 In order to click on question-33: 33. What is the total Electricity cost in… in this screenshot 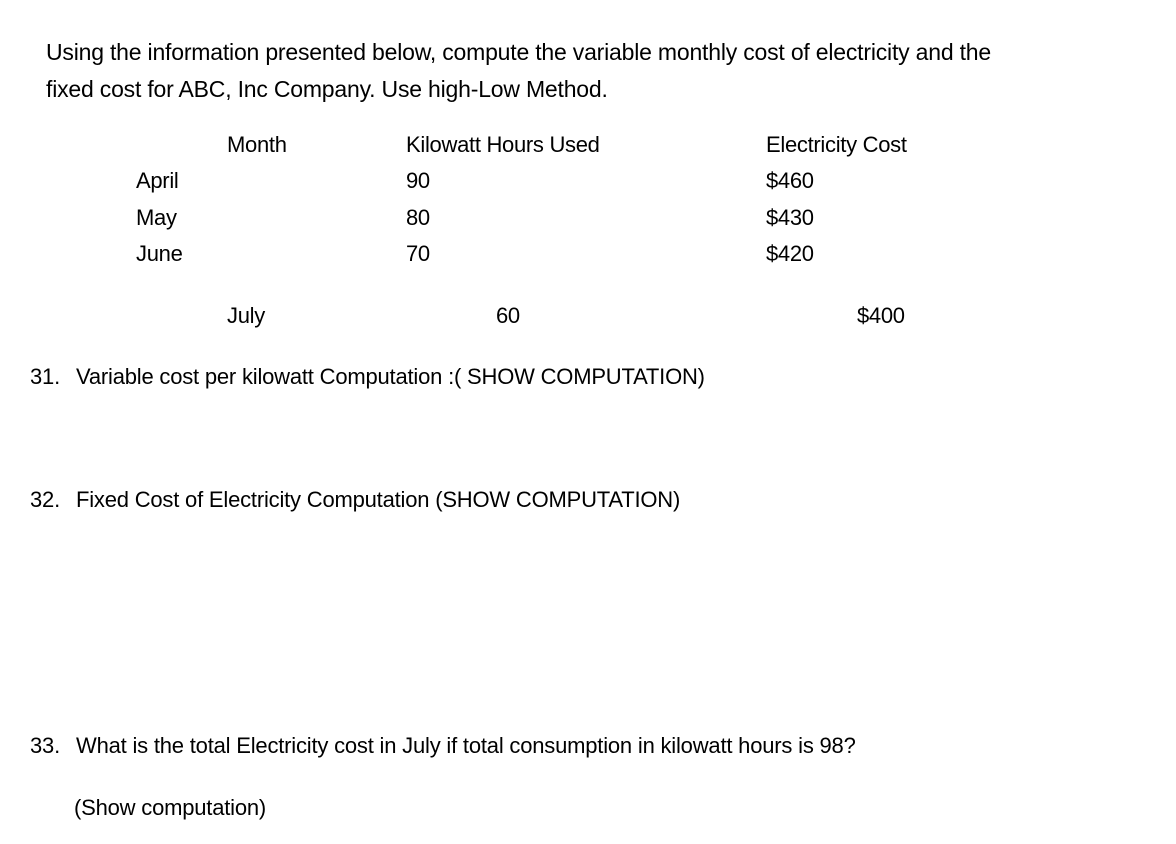, I will do `click(443, 746)`.